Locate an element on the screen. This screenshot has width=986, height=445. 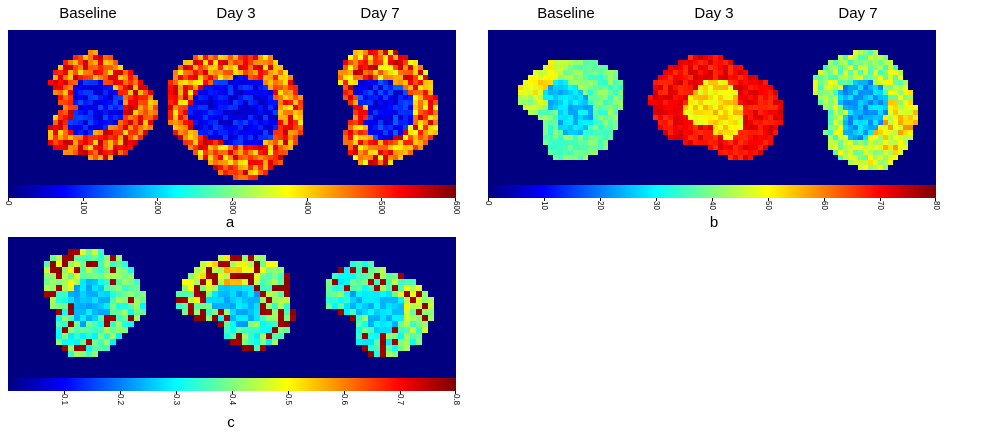
colorbar-tick-label: 20 is located at coordinates (600, 205).